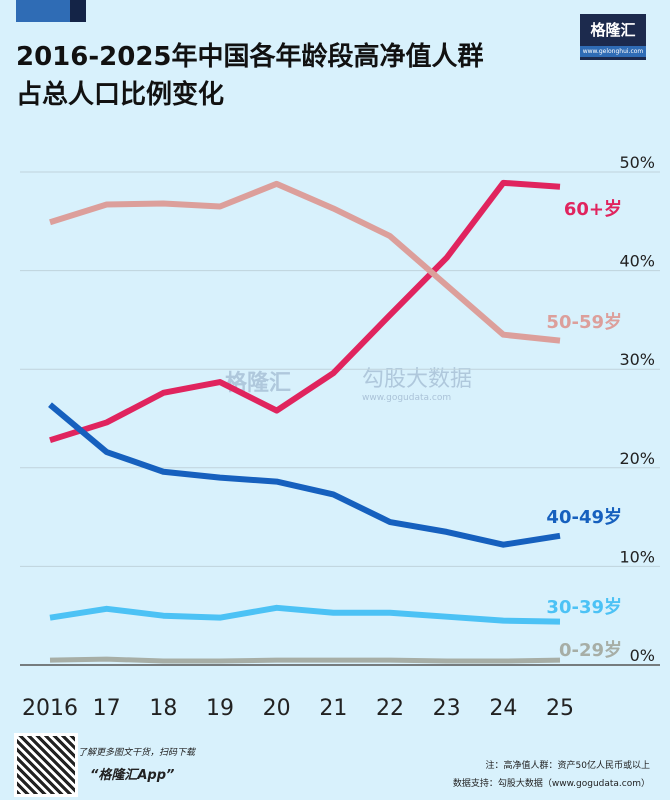 This screenshot has width=670, height=800. Describe the element at coordinates (613, 37) in the screenshot. I see `brand-logo: 格隆汇 www.gelonghui.com` at that location.